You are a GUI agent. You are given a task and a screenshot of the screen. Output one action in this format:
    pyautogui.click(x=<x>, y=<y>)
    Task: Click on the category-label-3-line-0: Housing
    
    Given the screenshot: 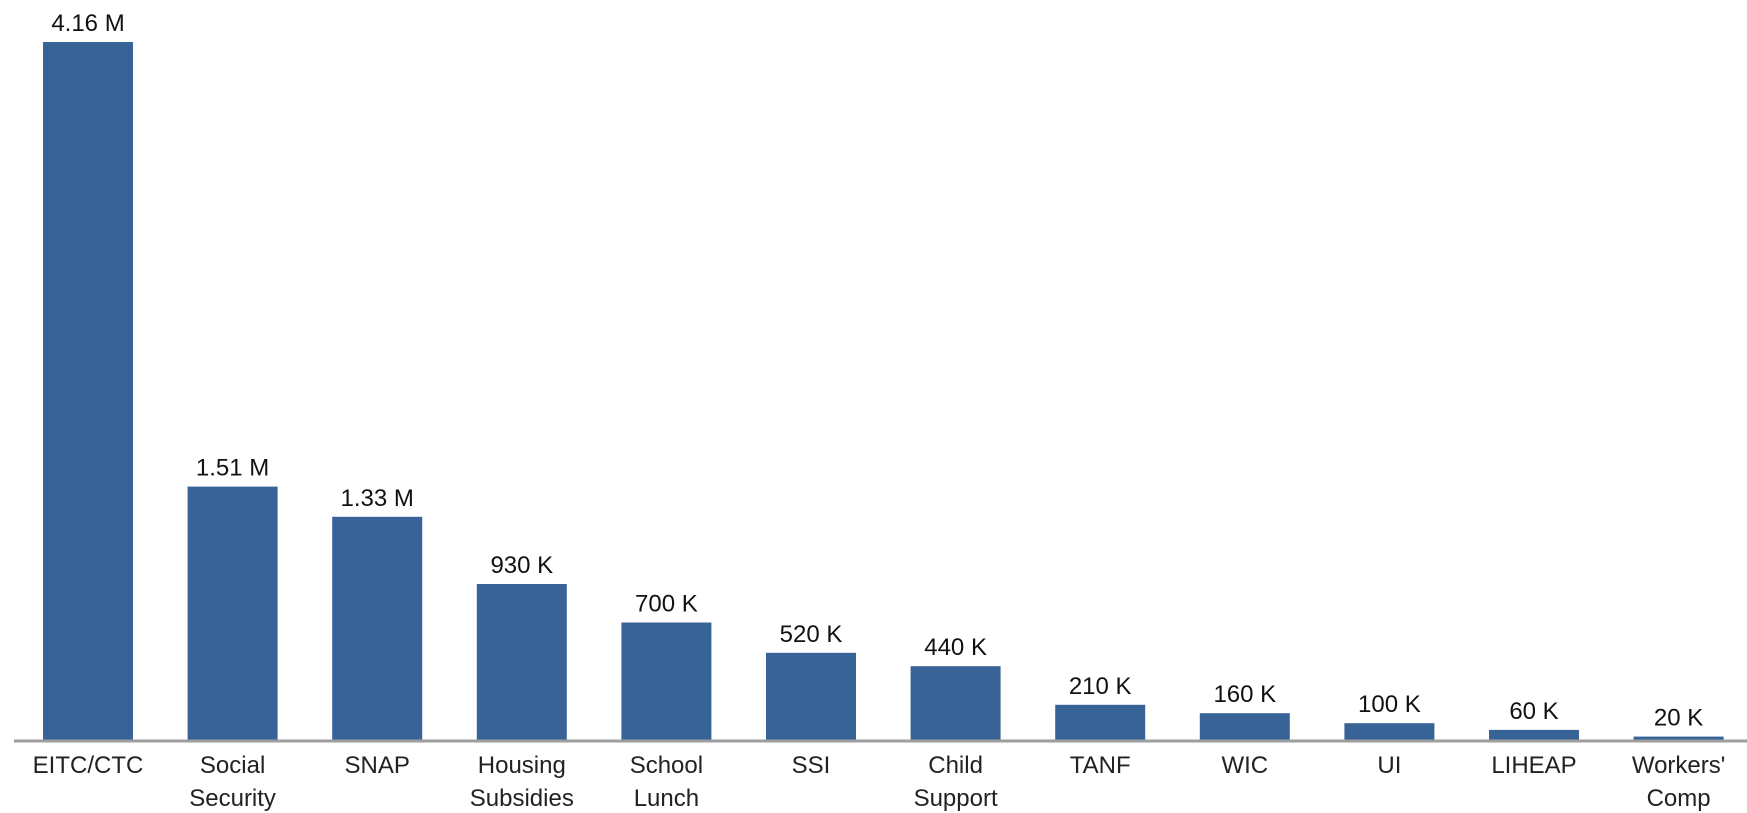 What is the action you would take?
    pyautogui.click(x=522, y=765)
    